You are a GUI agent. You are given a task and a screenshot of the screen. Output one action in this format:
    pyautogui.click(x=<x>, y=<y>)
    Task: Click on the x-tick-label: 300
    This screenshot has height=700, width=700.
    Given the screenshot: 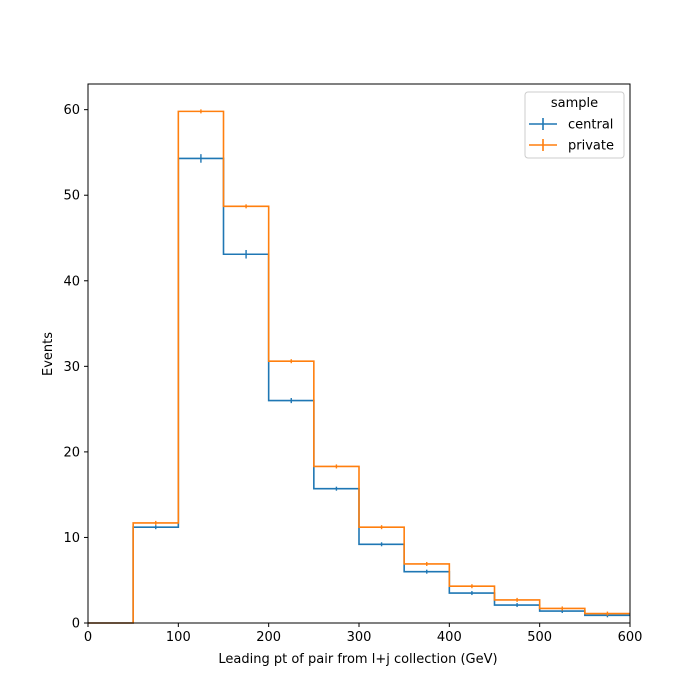 What is the action you would take?
    pyautogui.click(x=359, y=637)
    